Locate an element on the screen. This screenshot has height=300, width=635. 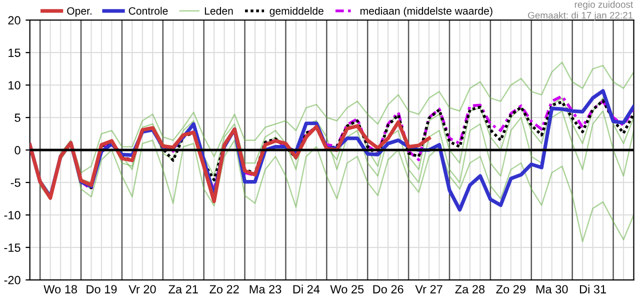
x-tick-label: Wo 25 is located at coordinates (347, 289).